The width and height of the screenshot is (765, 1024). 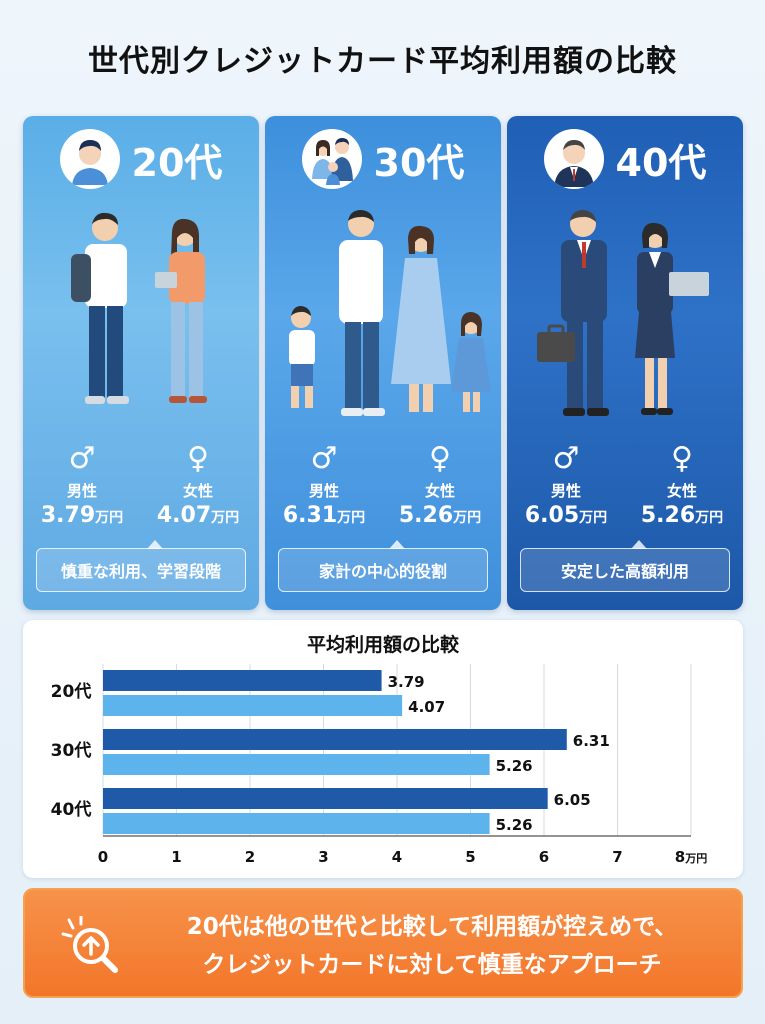 I want to click on male-value: 6.05万円, so click(x=566, y=515).